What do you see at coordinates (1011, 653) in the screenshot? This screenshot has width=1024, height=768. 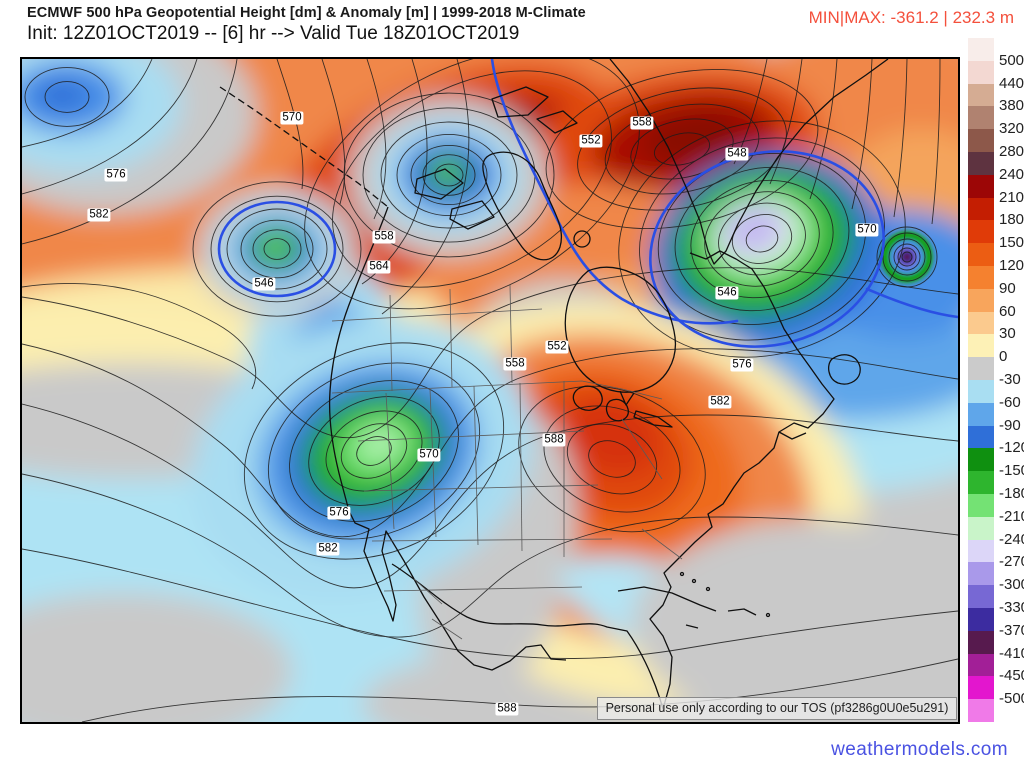 I see `colorbar-tick-label: -410` at bounding box center [1011, 653].